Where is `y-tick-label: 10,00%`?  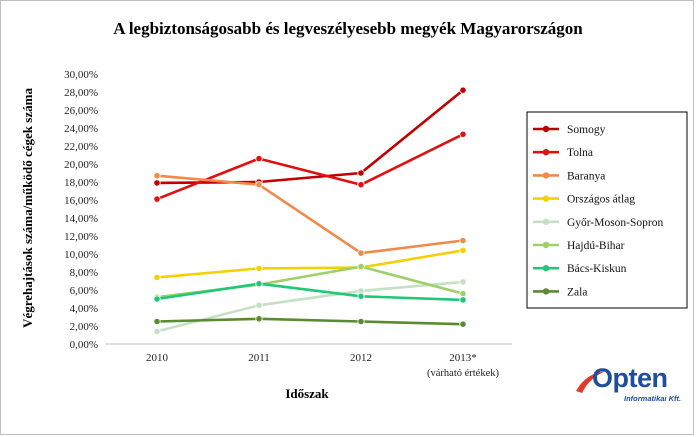
y-tick-label: 10,00% is located at coordinates (81, 255).